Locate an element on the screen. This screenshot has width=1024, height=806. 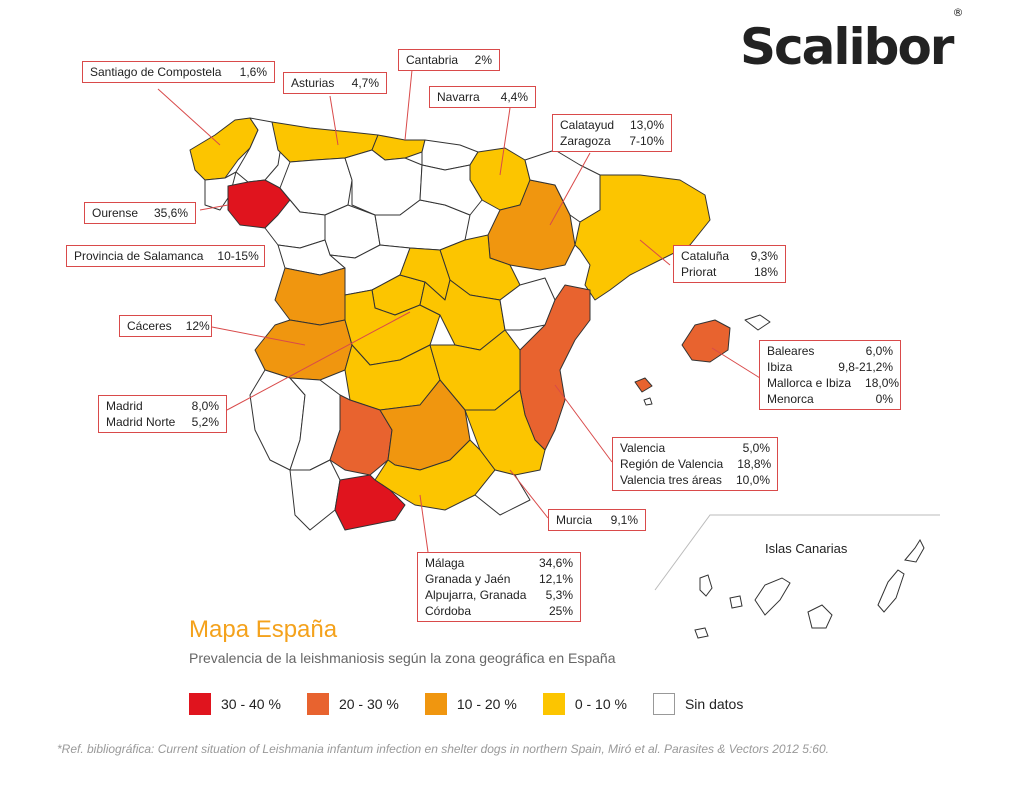
legend-item-sin-datos: Sin datos is located at coordinates (698, 704).